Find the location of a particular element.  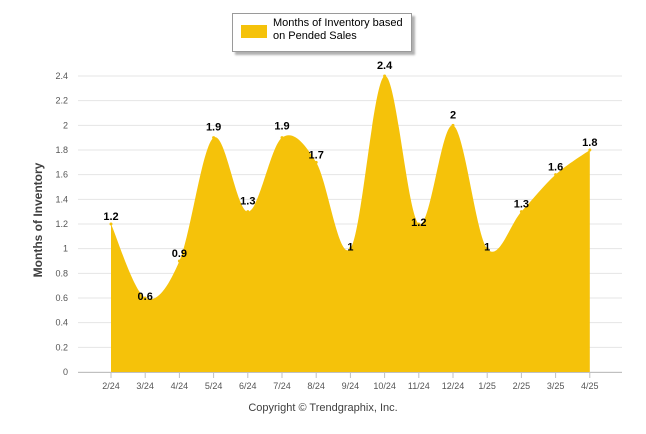

data-label: 2 is located at coordinates (453, 115).